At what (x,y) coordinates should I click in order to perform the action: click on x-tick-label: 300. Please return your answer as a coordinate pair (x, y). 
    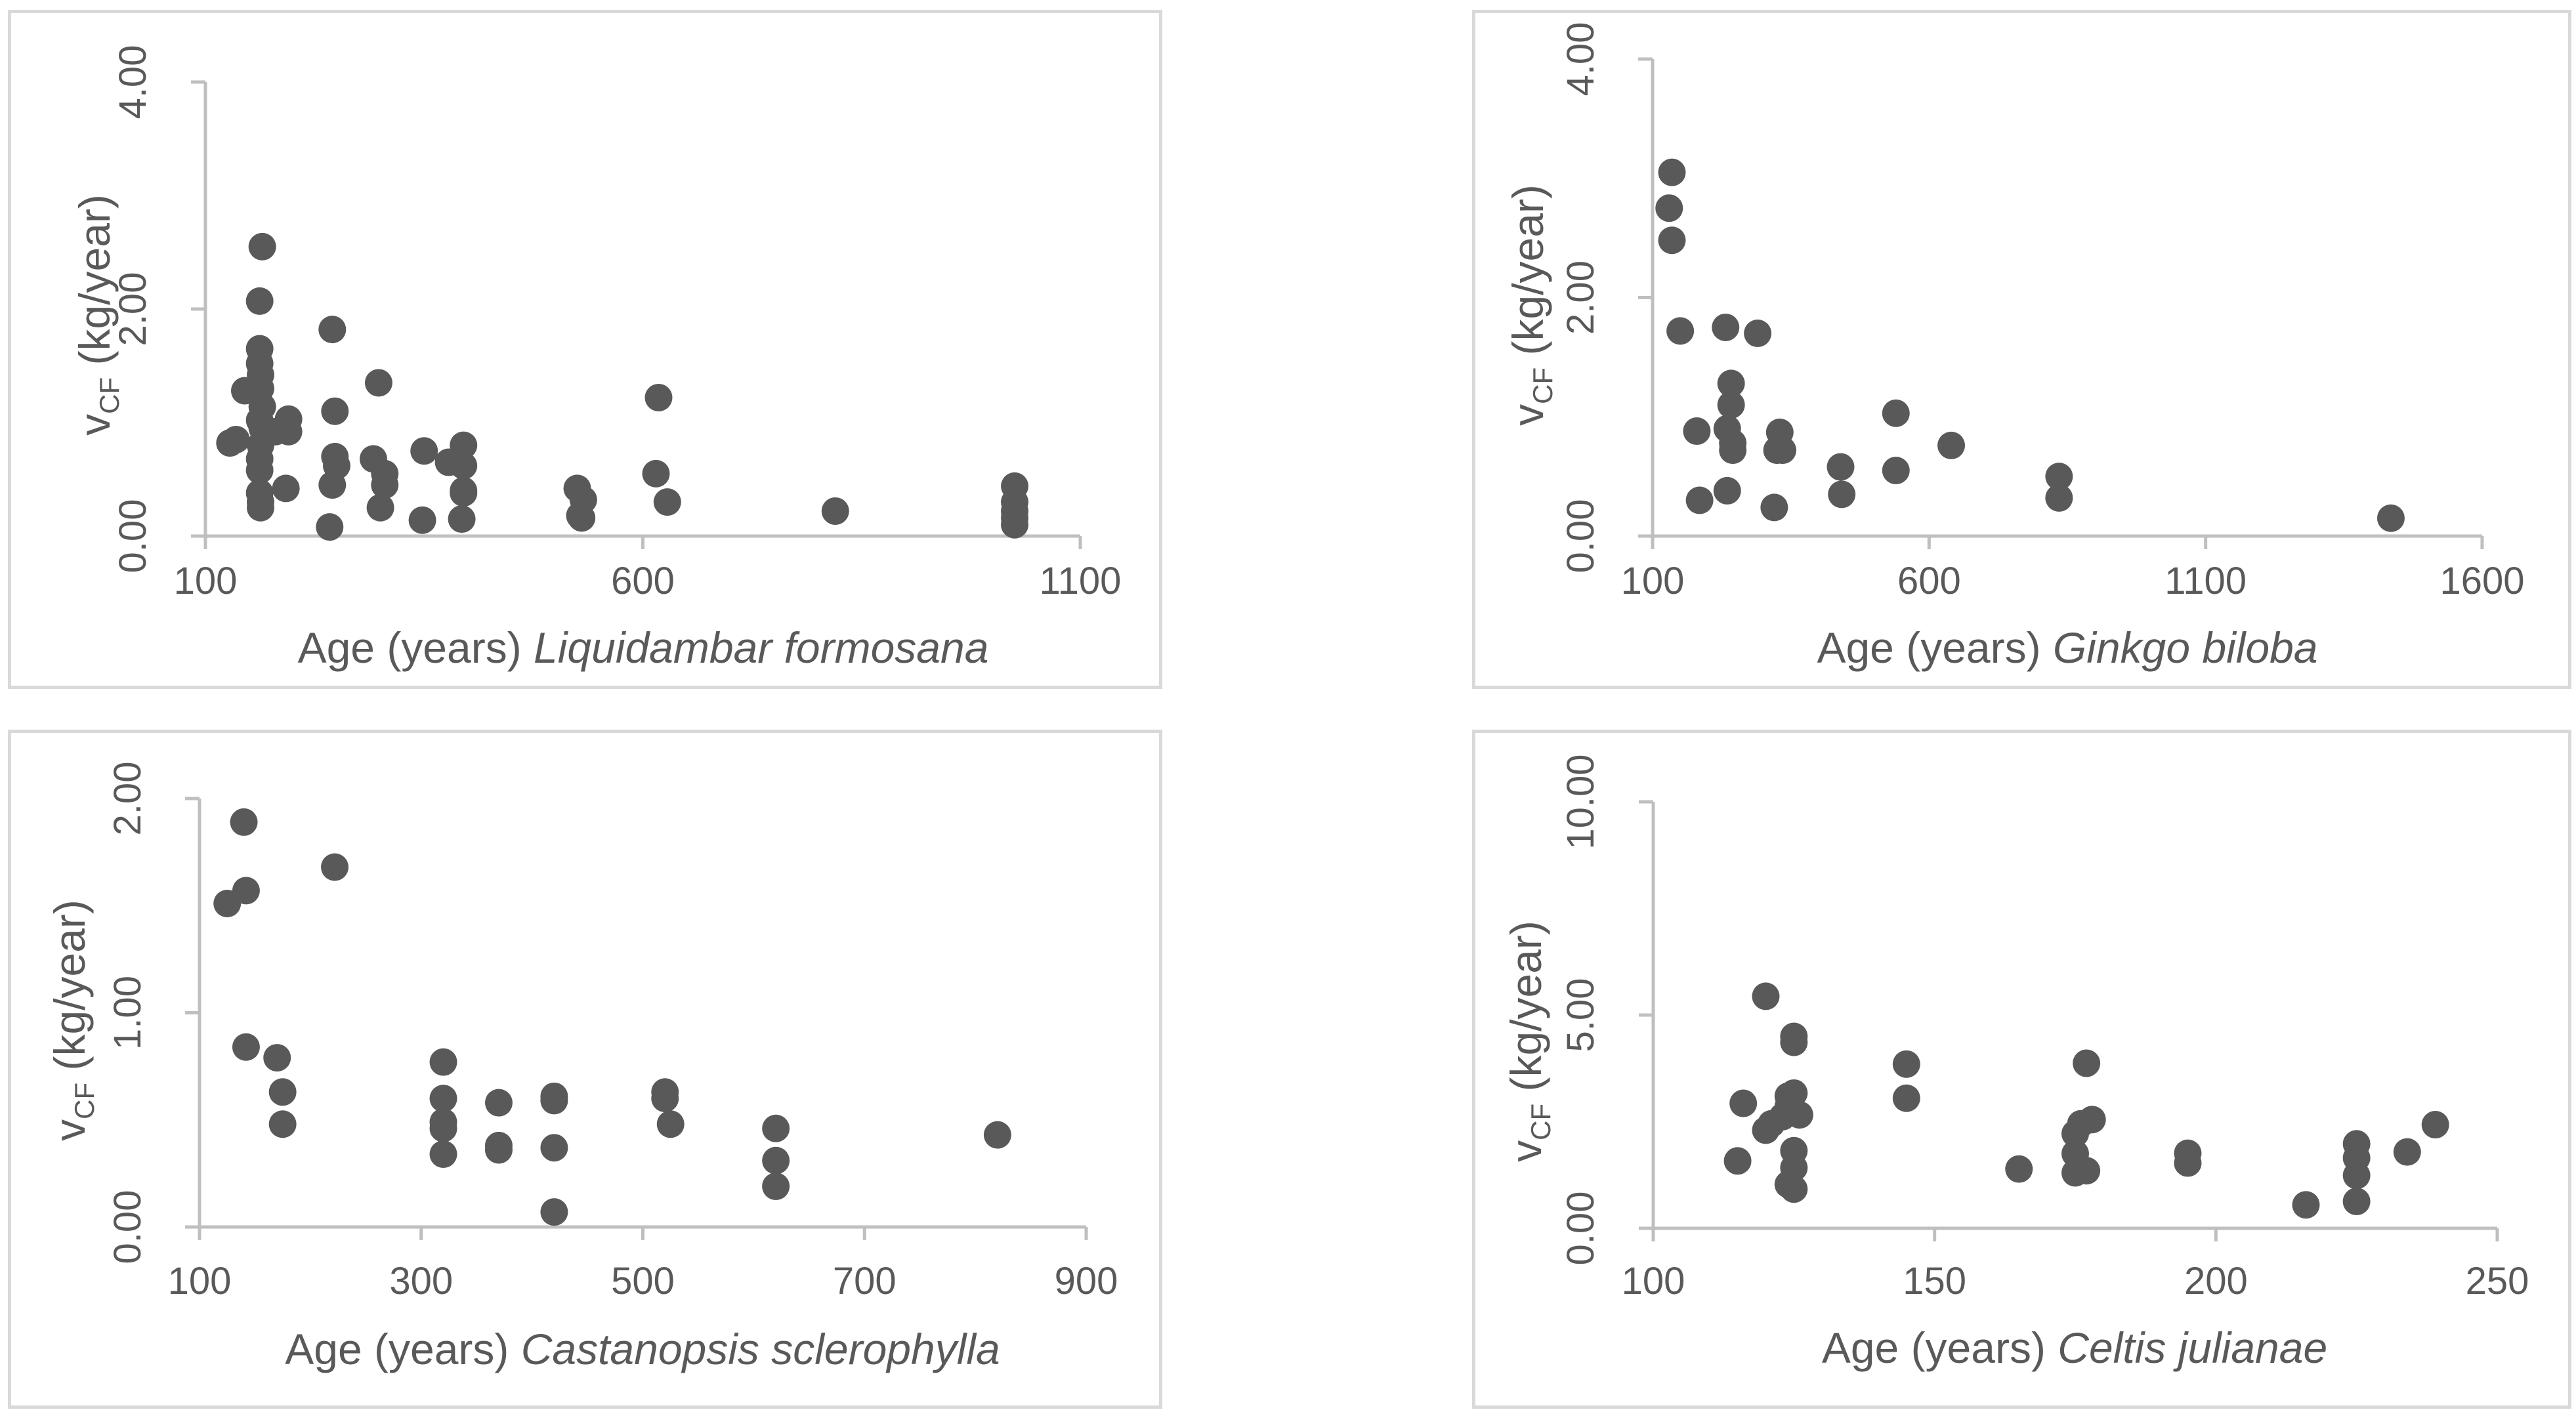
    Looking at the image, I should click on (421, 1281).